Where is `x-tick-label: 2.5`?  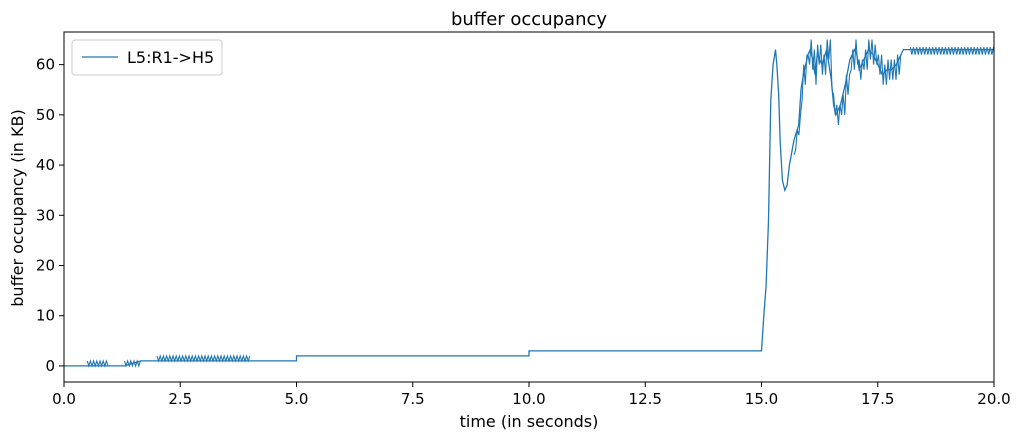 x-tick-label: 2.5 is located at coordinates (180, 399).